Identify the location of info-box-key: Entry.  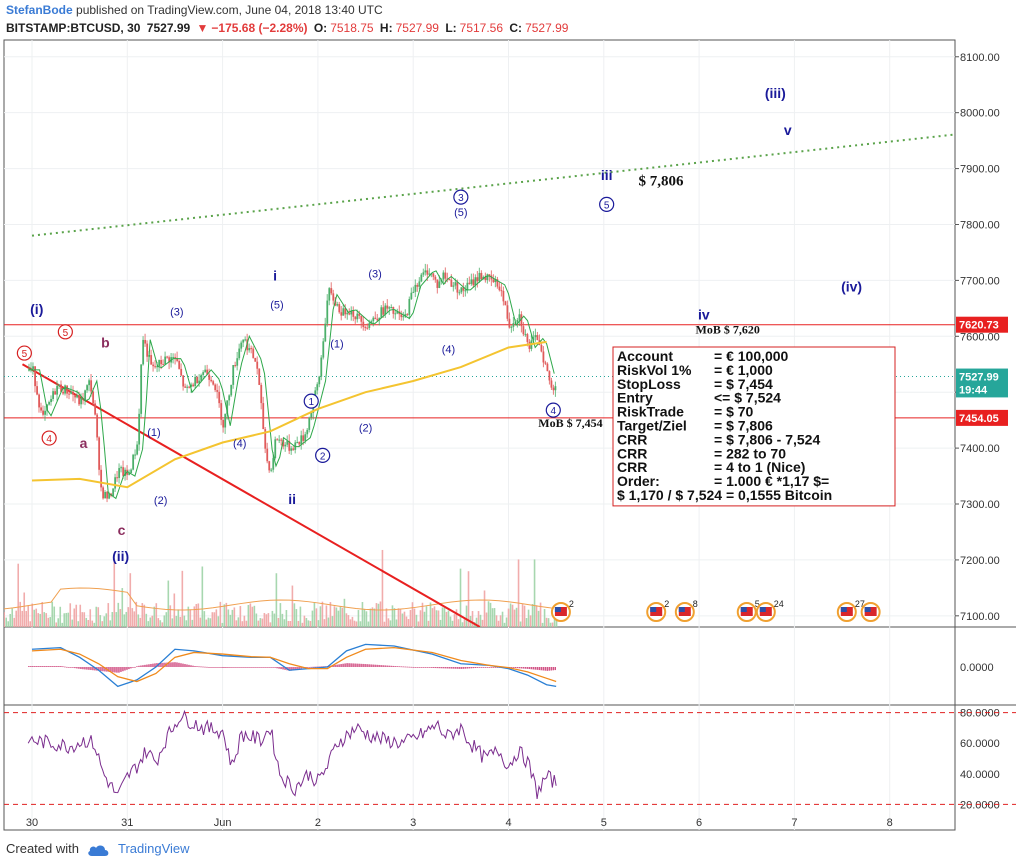
(635, 398).